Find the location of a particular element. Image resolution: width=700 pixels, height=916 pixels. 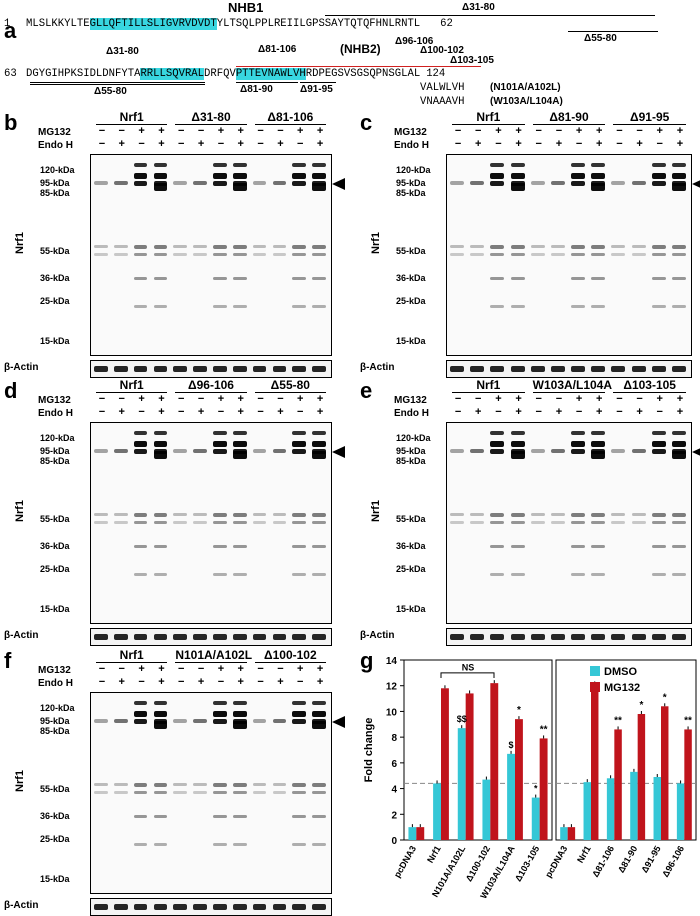

d55-80-right-label: Δ55-80 is located at coordinates (600, 38).